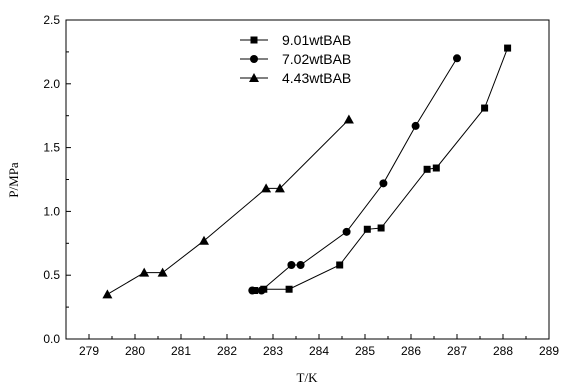 Image resolution: width=564 pixels, height=389 pixels. I want to click on x-tick-label: 284, so click(319, 351).